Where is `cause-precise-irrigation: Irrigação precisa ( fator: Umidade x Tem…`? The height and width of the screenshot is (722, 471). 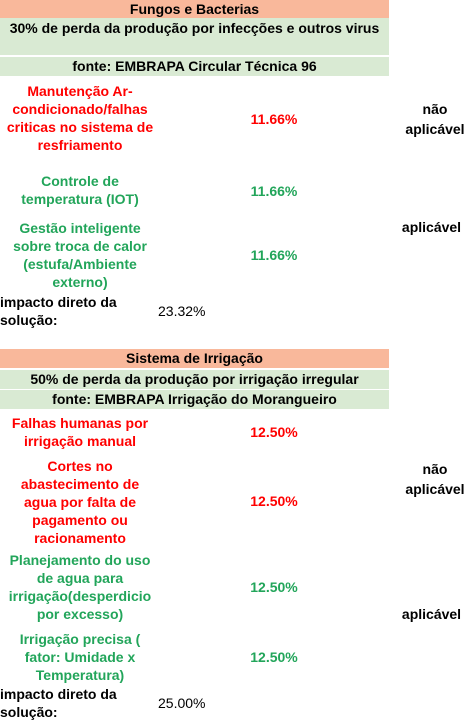 cause-precise-irrigation: Irrigação precisa ( fator: Umidade x Tem… is located at coordinates (80, 657).